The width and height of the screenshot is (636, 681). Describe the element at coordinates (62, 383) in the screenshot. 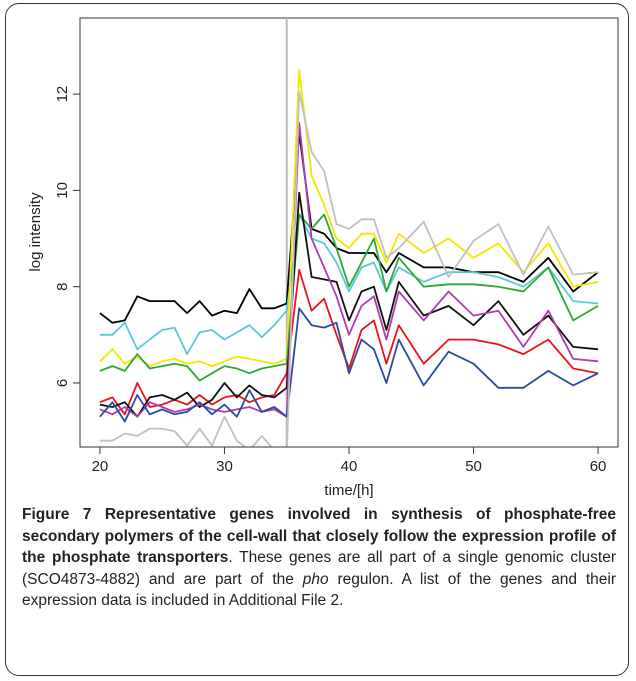

I see `y-tick-label: 6` at that location.